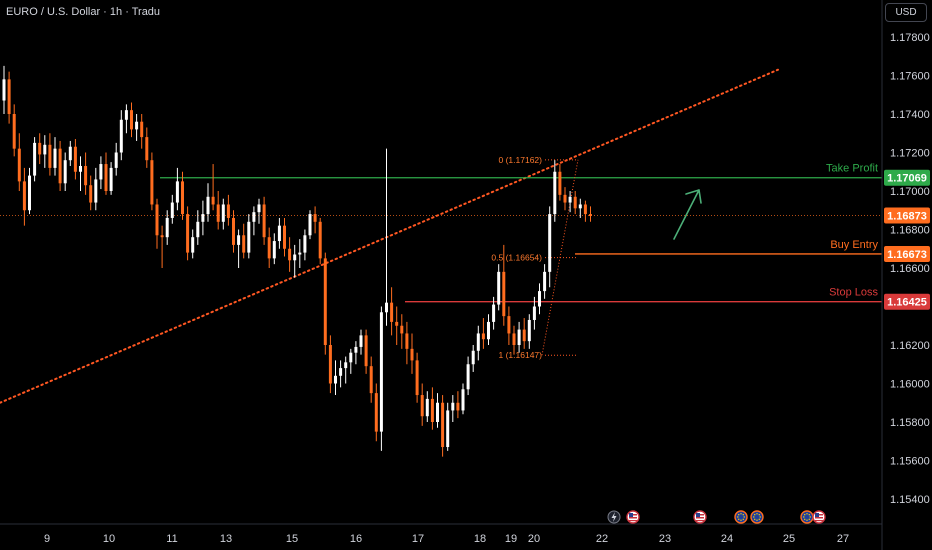  Describe the element at coordinates (906, 12) in the screenshot. I see `currency-button: USD` at that location.